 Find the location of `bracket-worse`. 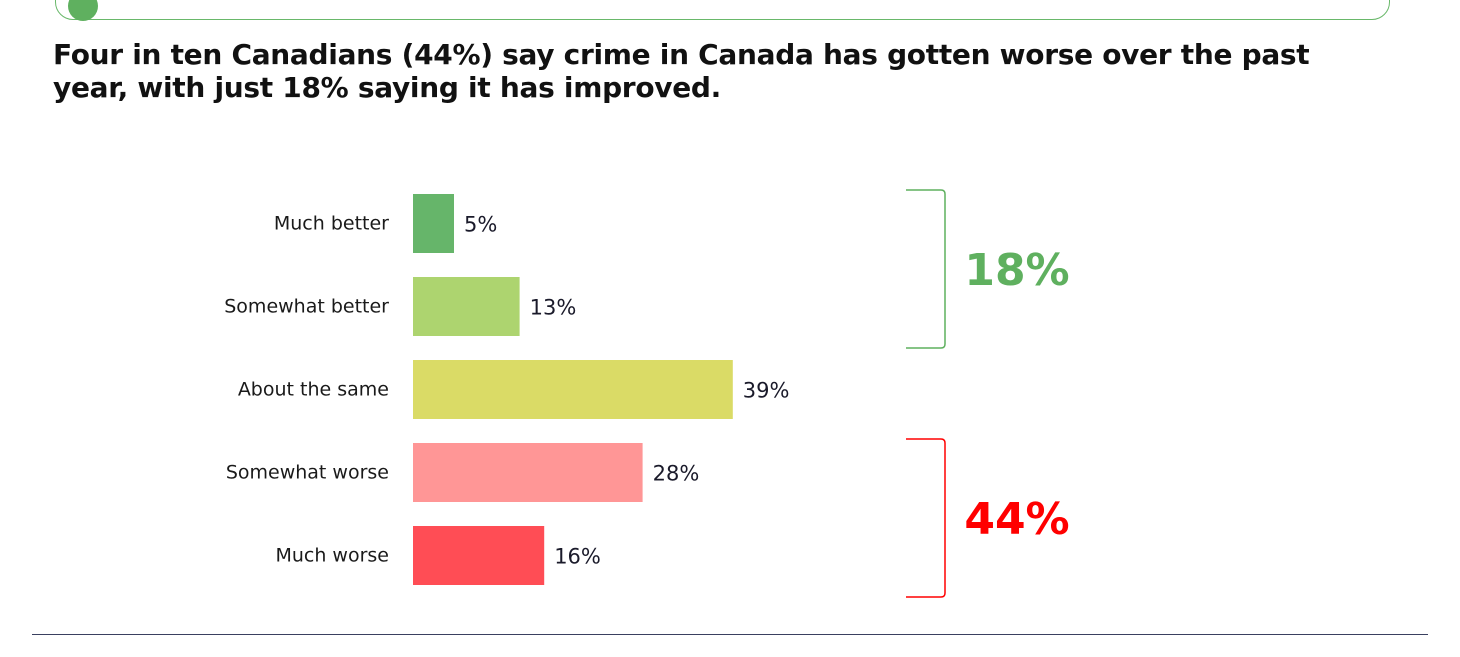

bracket-worse is located at coordinates (926, 518).